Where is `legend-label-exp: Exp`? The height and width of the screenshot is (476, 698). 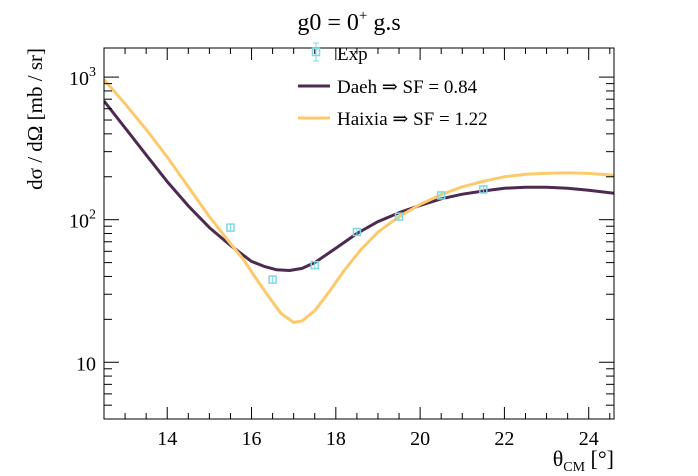
legend-label-exp: Exp is located at coordinates (352, 54).